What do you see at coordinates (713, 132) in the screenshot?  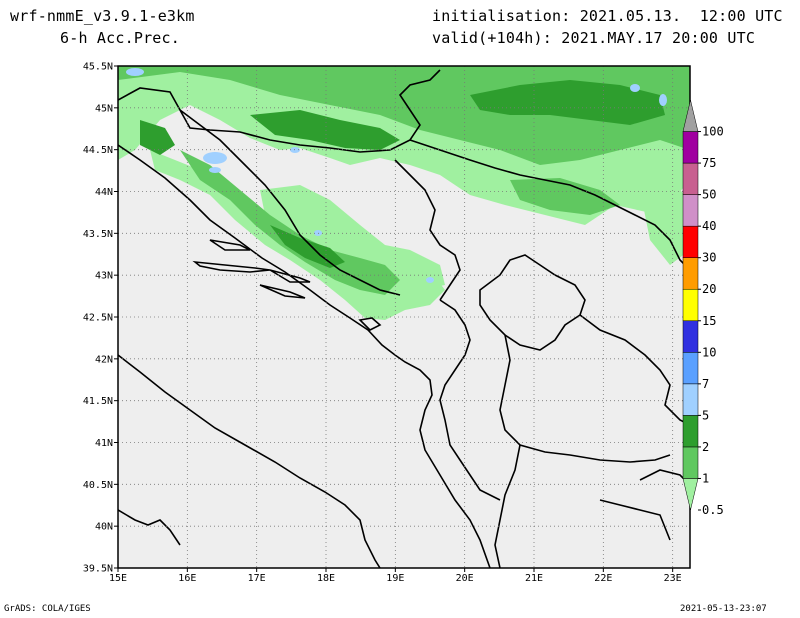 I see `colorbar-label: 100` at bounding box center [713, 132].